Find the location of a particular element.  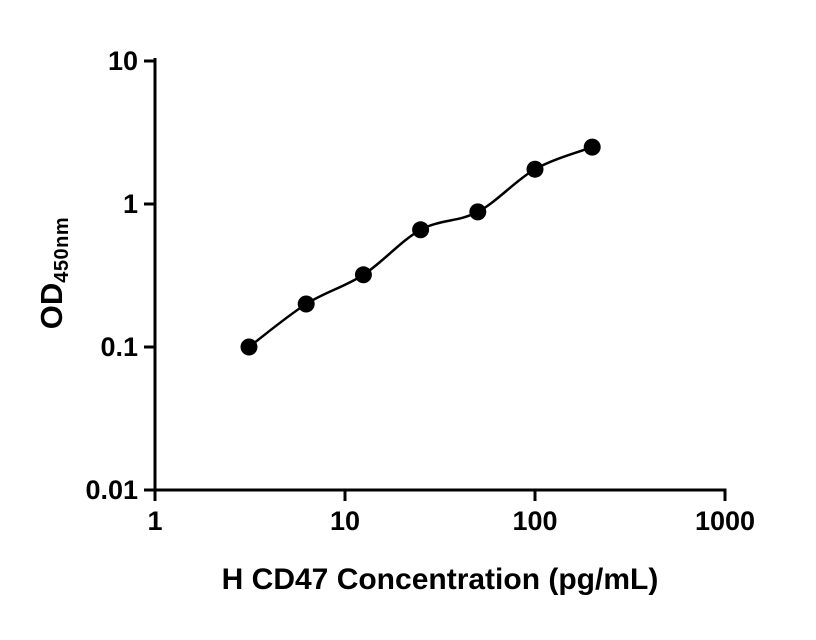

x-axis-tick-label: 1000 is located at coordinates (725, 521).